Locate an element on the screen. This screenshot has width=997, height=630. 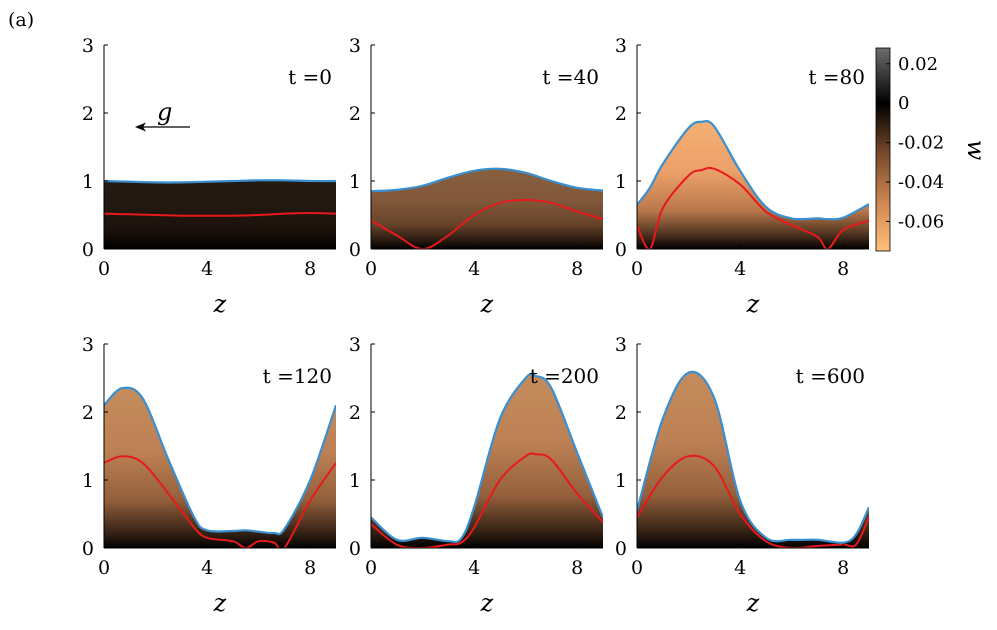
time-label: t =600 is located at coordinates (830, 376).